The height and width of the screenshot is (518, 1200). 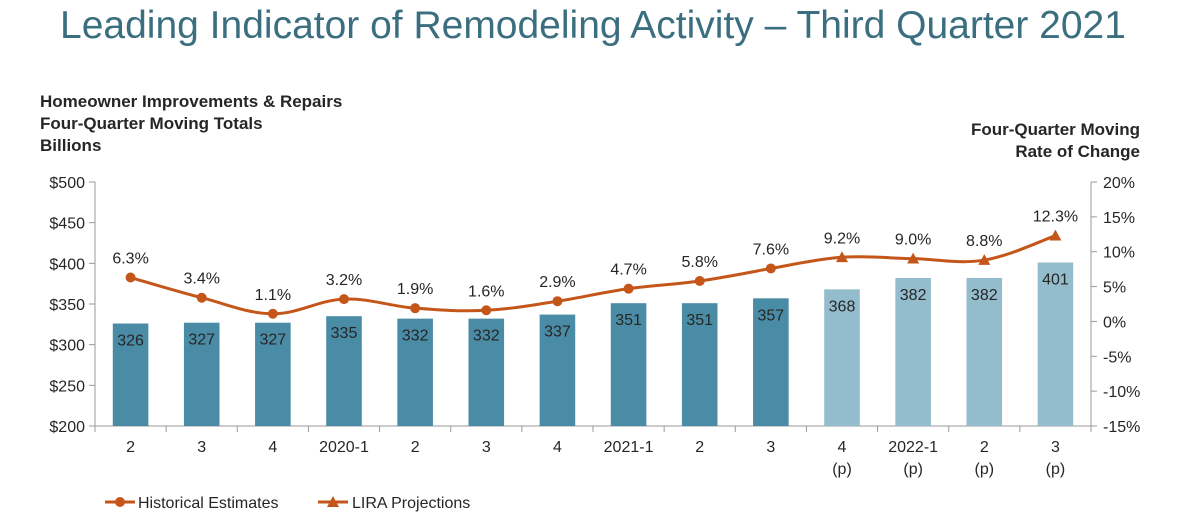 I want to click on historical-value-label: 1.9%, so click(x=415, y=289).